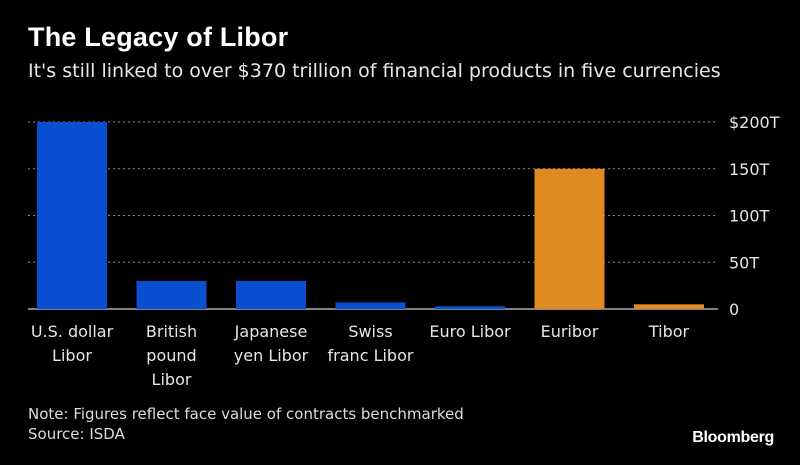  What do you see at coordinates (370, 355) in the screenshot?
I see `x-tick-label-line: franc Libor` at bounding box center [370, 355].